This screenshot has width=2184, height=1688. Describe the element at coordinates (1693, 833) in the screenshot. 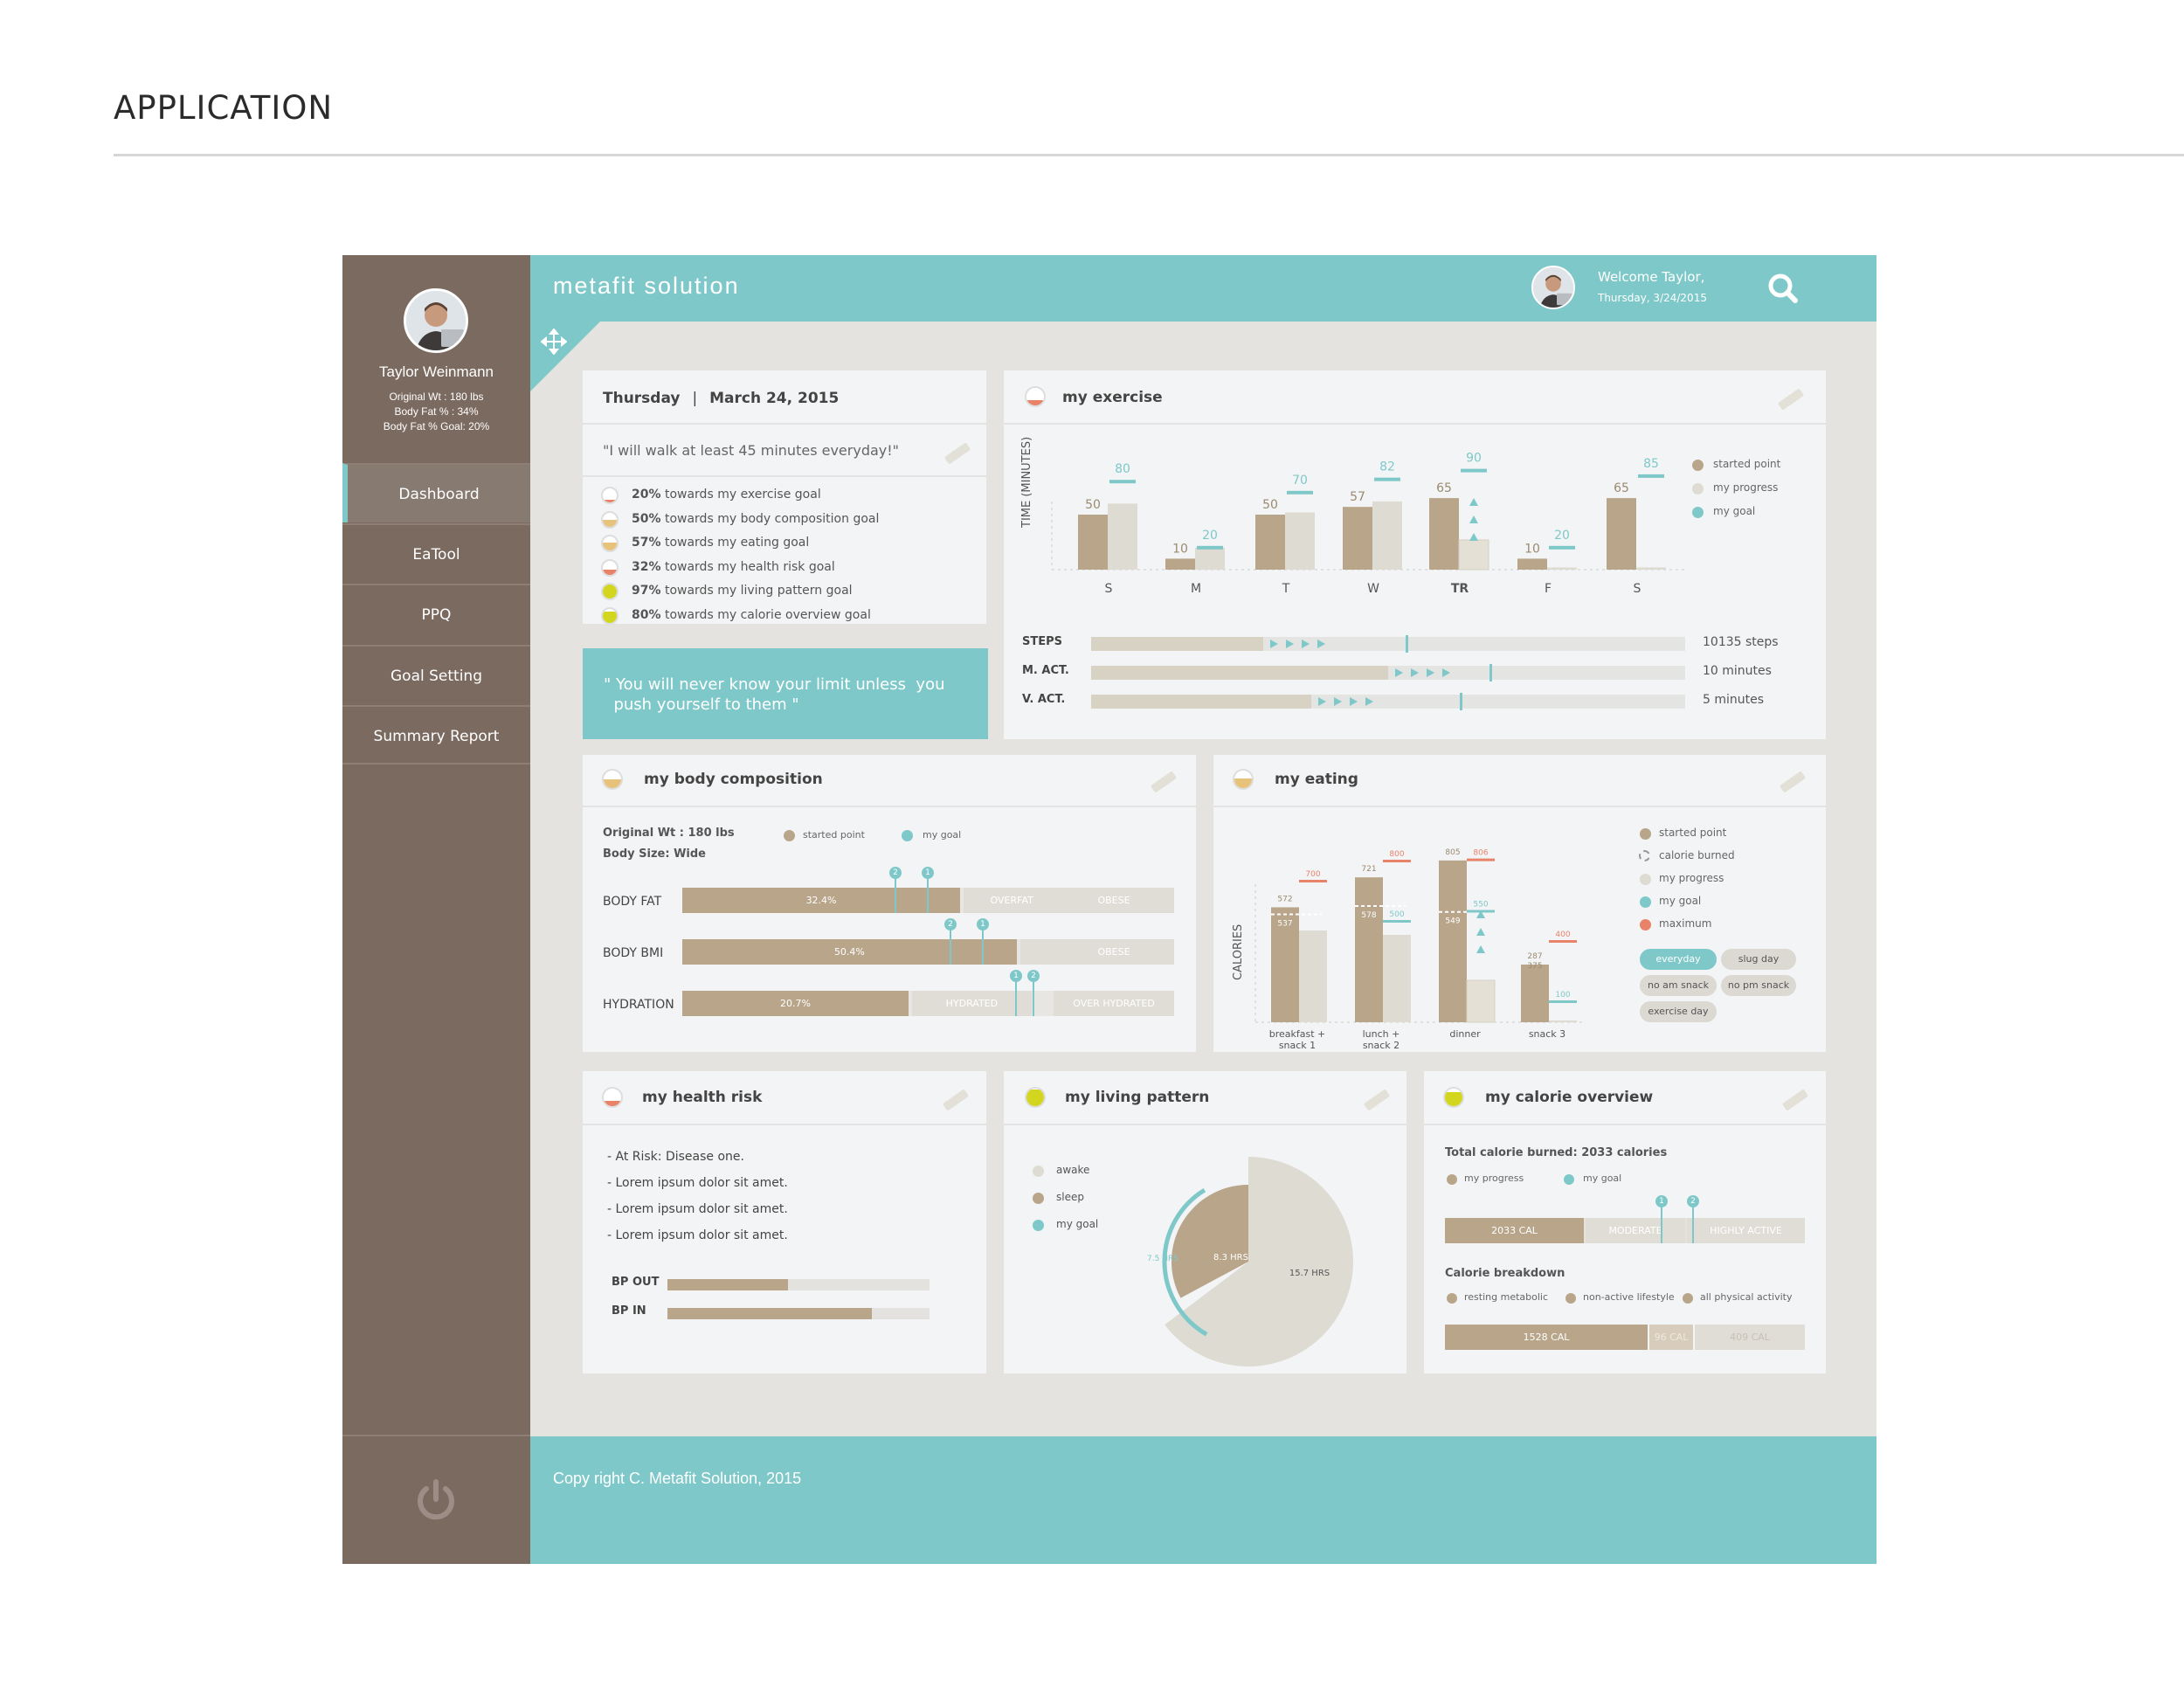

I see `eating-legend-label: started point` at that location.